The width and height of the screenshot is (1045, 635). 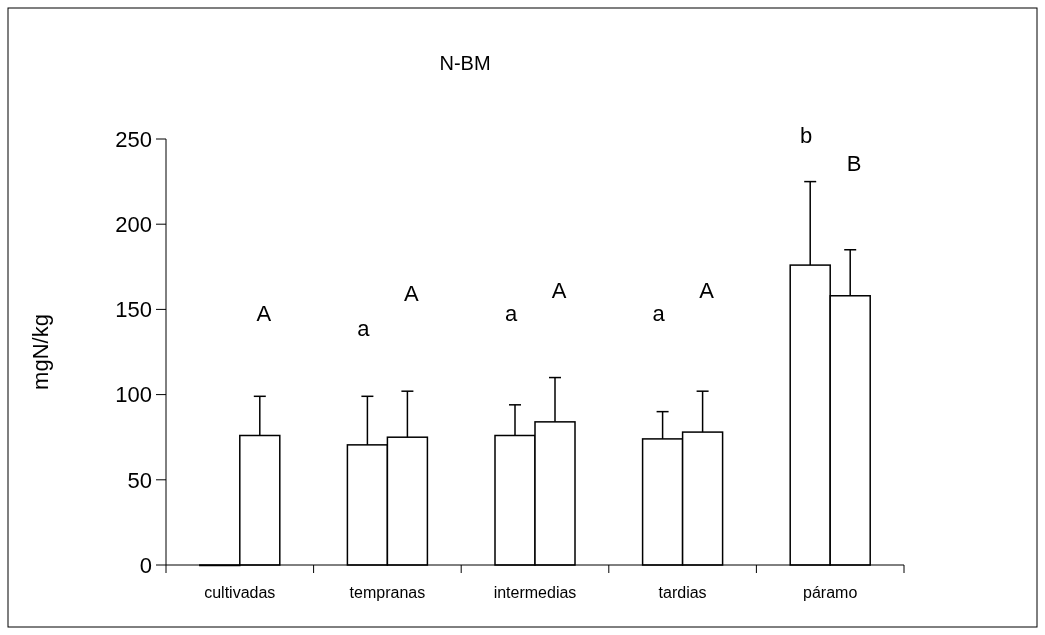 I want to click on y-tick-label: 0, so click(x=145, y=565).